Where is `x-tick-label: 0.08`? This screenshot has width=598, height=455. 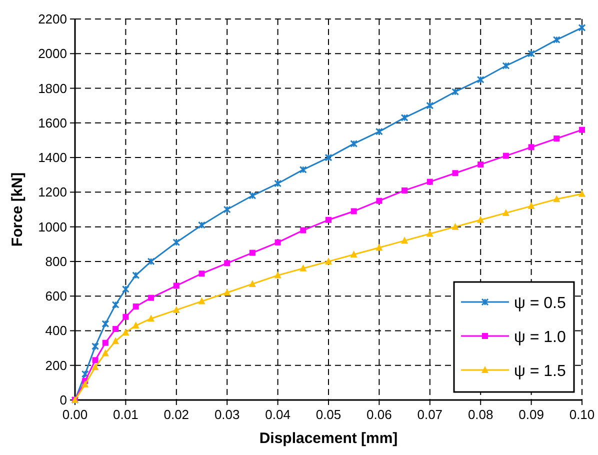 x-tick-label: 0.08 is located at coordinates (481, 414).